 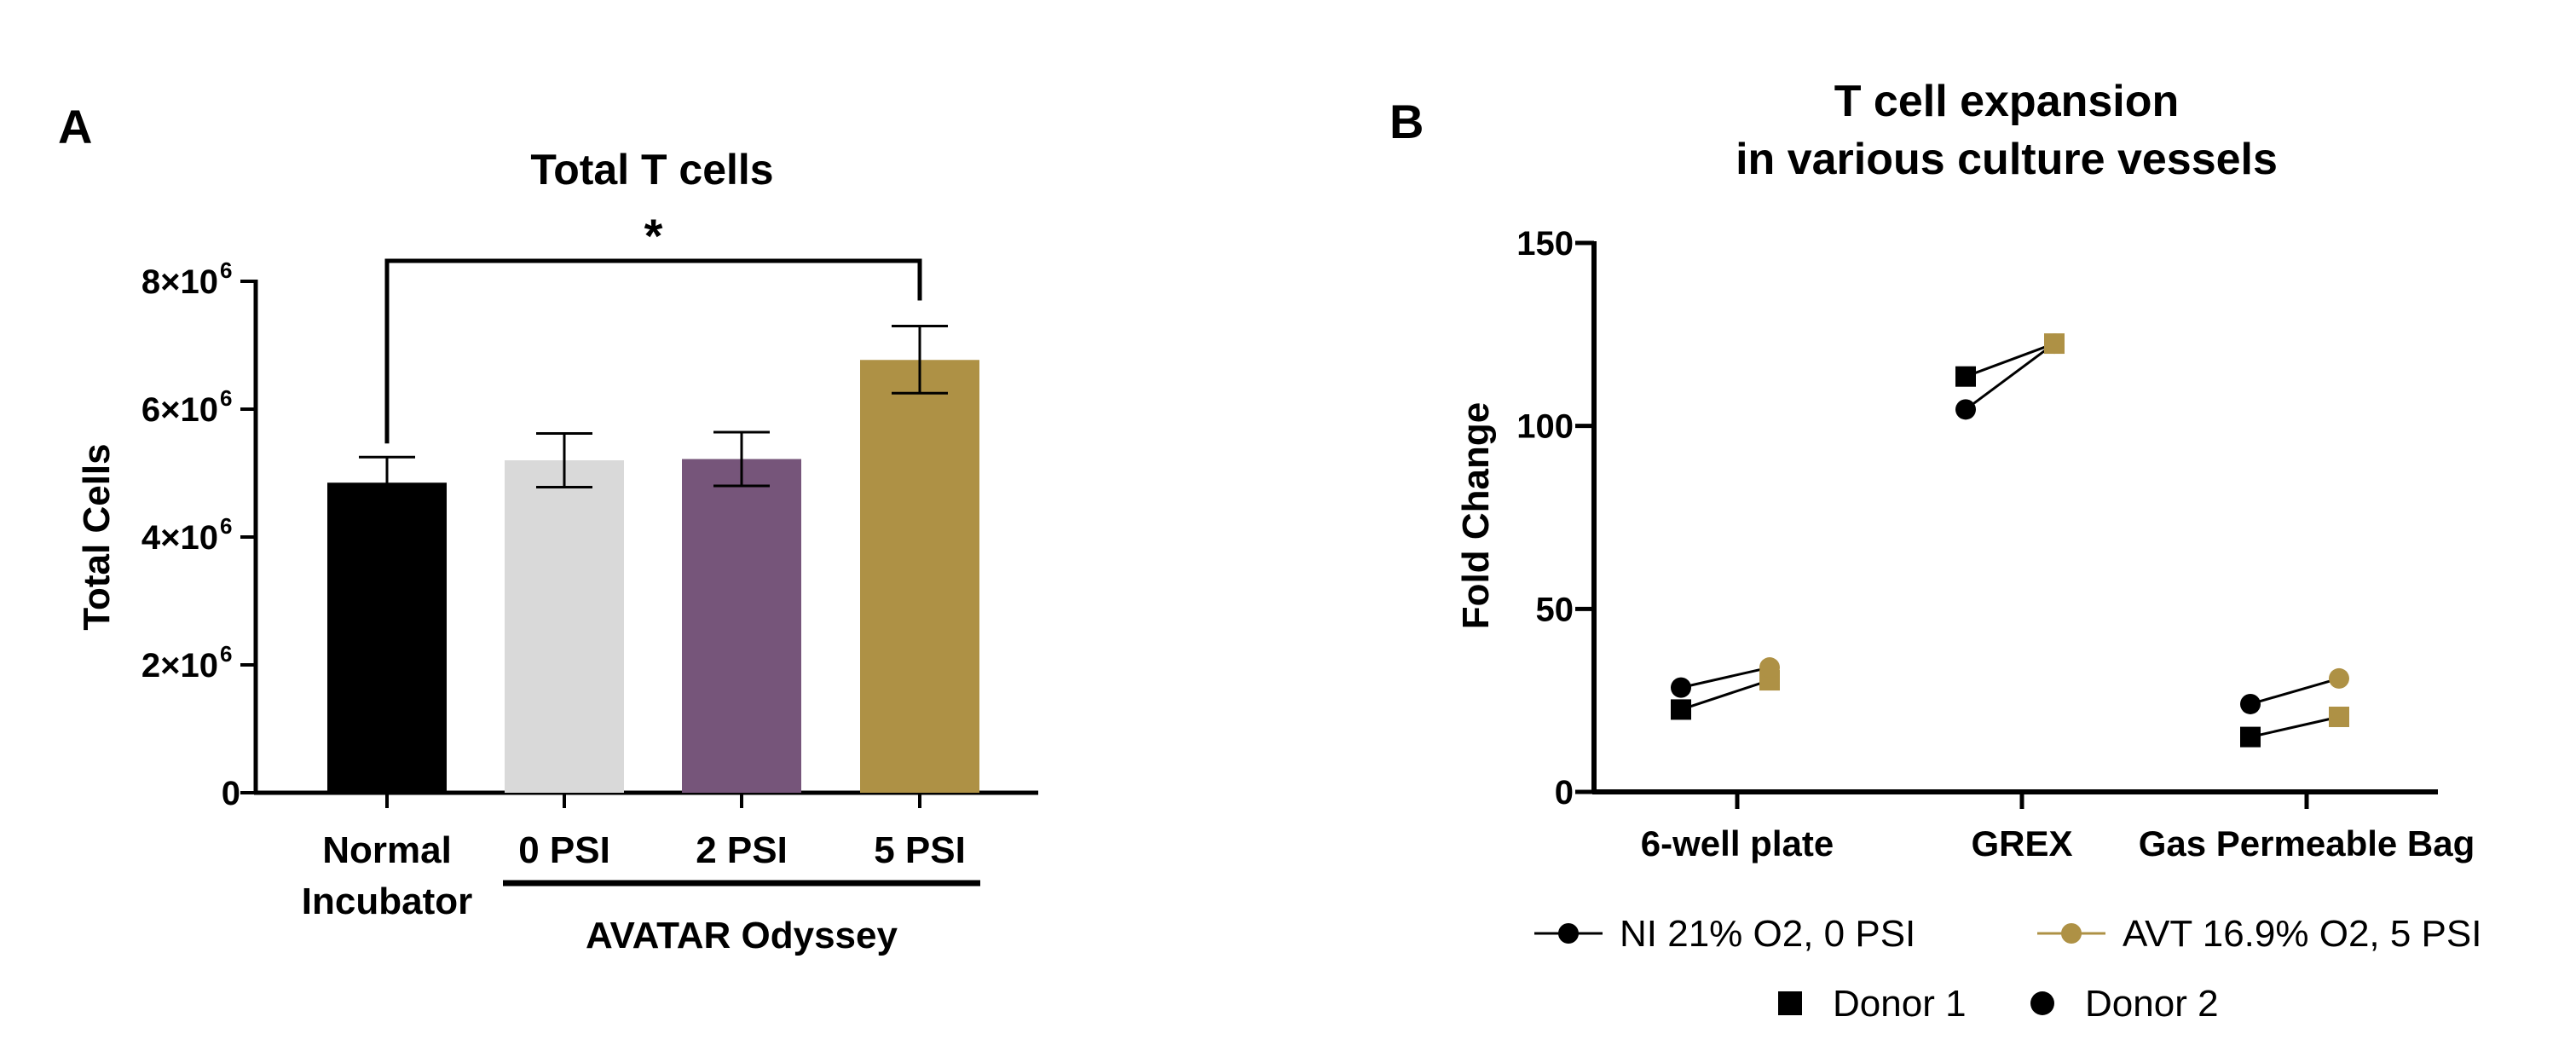 I want to click on y-tick-label: 6×10, so click(x=180, y=410).